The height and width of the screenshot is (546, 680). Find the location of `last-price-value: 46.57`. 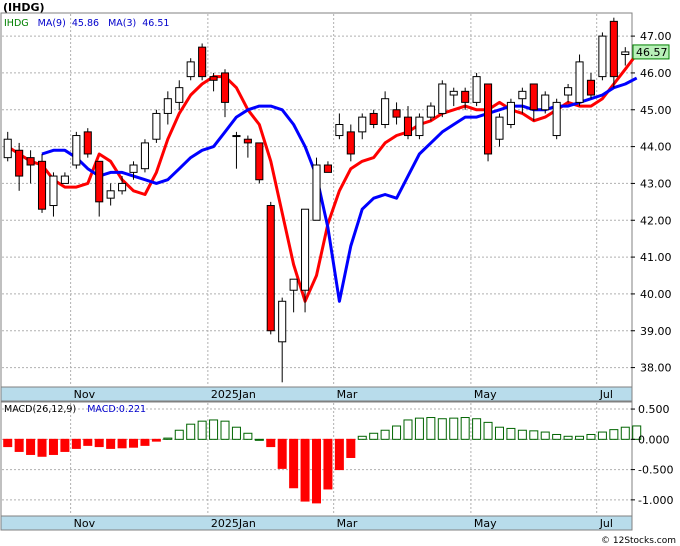

last-price-value: 46.57 is located at coordinates (652, 52).